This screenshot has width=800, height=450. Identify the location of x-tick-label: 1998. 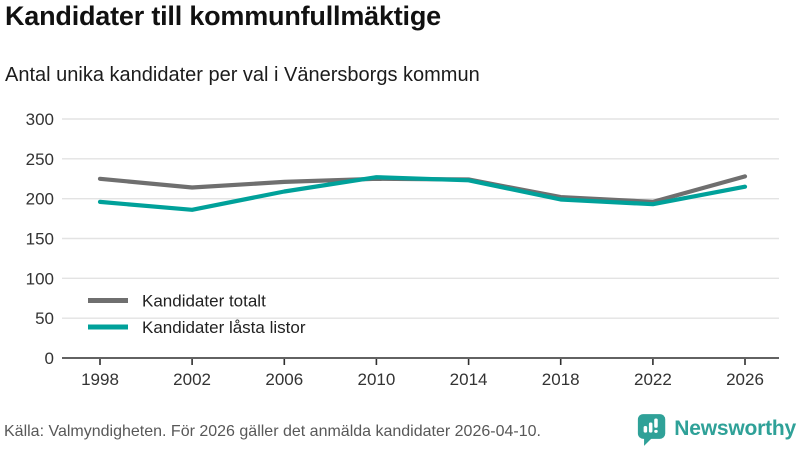
(100, 379).